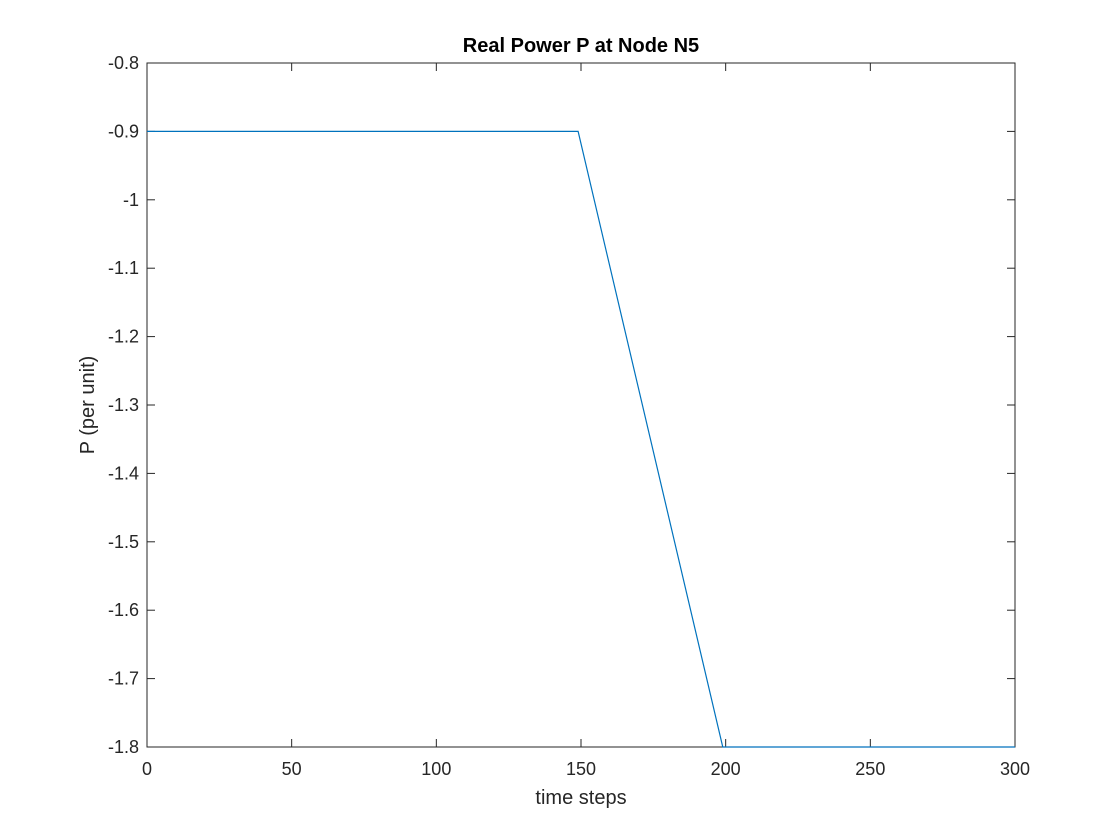  What do you see at coordinates (581, 769) in the screenshot?
I see `x-tick-label: 150` at bounding box center [581, 769].